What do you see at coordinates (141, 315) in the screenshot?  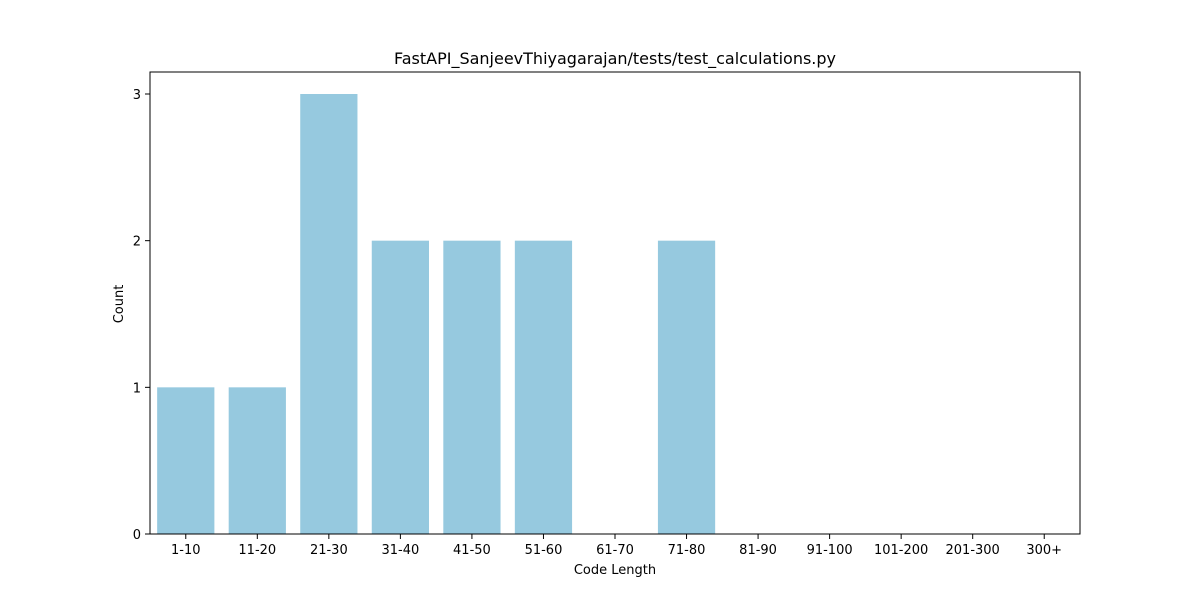 I see `y-axis-ticks: 0 1 2 3` at bounding box center [141, 315].